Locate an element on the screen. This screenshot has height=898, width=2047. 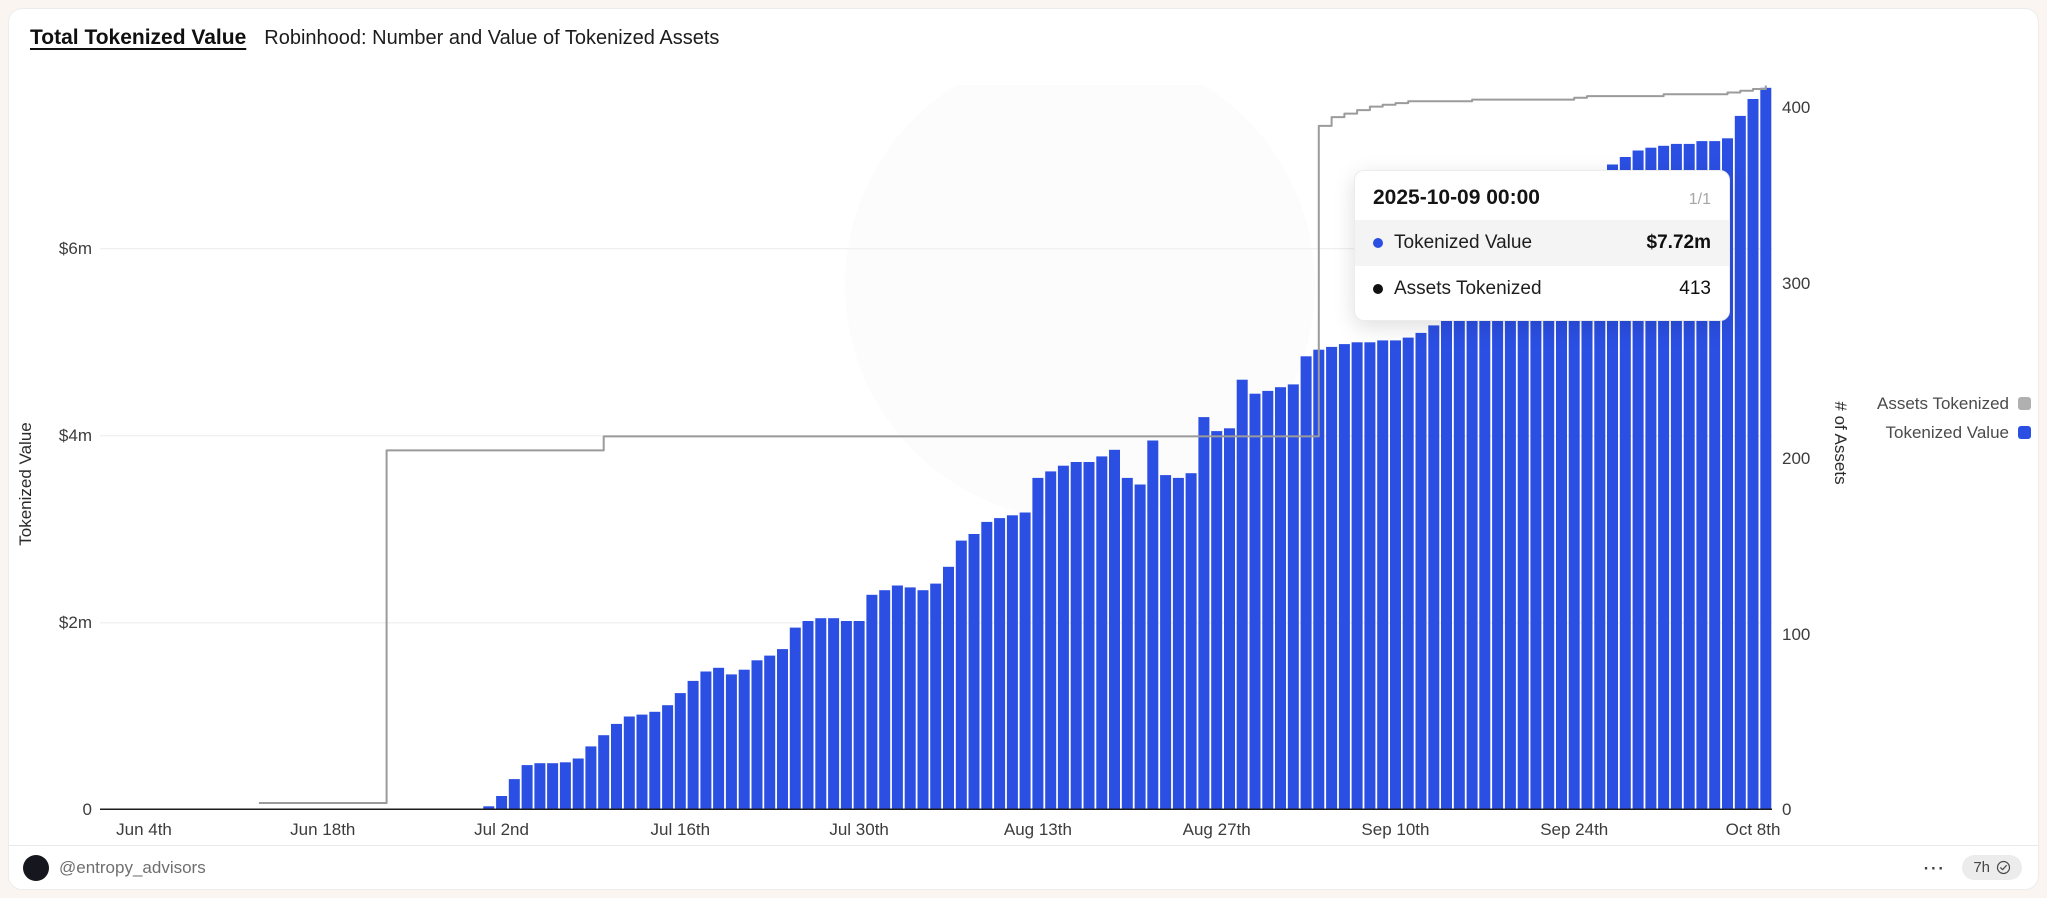
legend-item-assets-tokenized: Assets Tokenized is located at coordinates (1954, 403).